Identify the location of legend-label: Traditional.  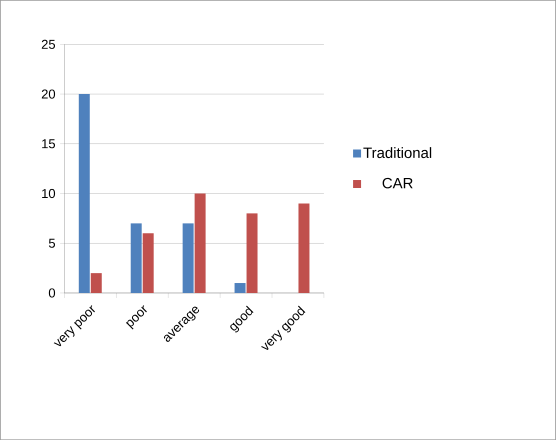
(397, 152).